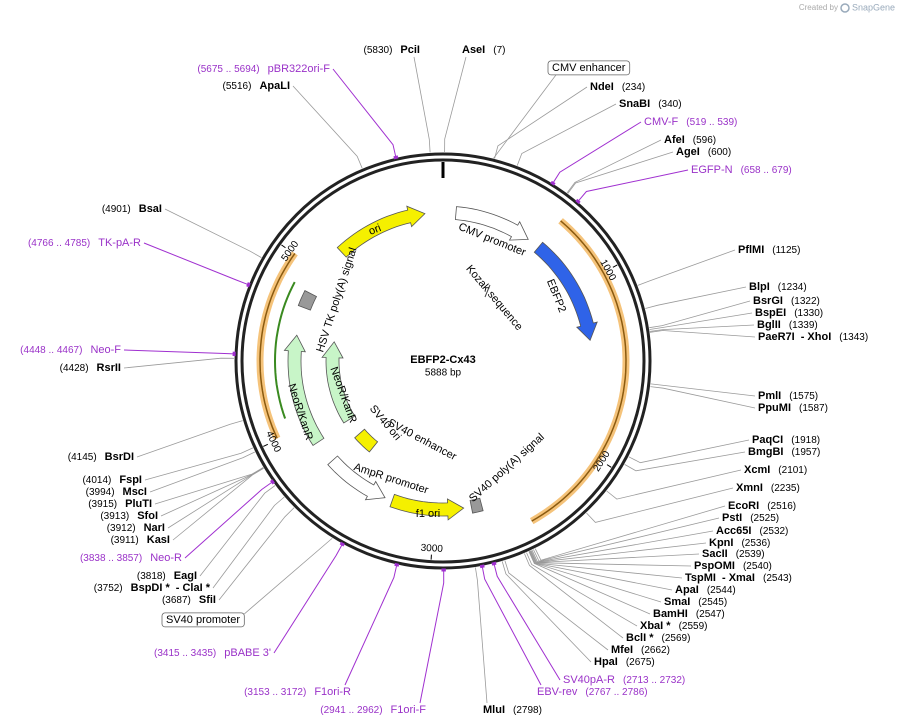 This screenshot has width=903, height=727. Describe the element at coordinates (494, 710) in the screenshot. I see `enzyme-name: MluI` at that location.